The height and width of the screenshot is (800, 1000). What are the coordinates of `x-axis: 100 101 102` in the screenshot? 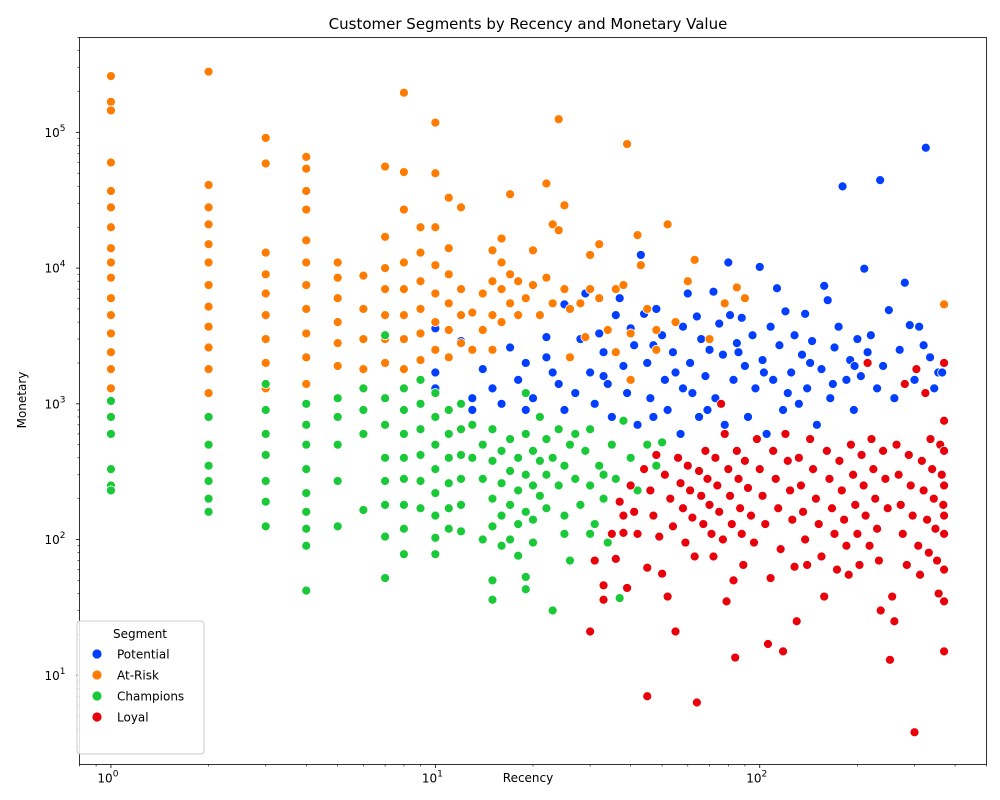 It's located at (533, 775).